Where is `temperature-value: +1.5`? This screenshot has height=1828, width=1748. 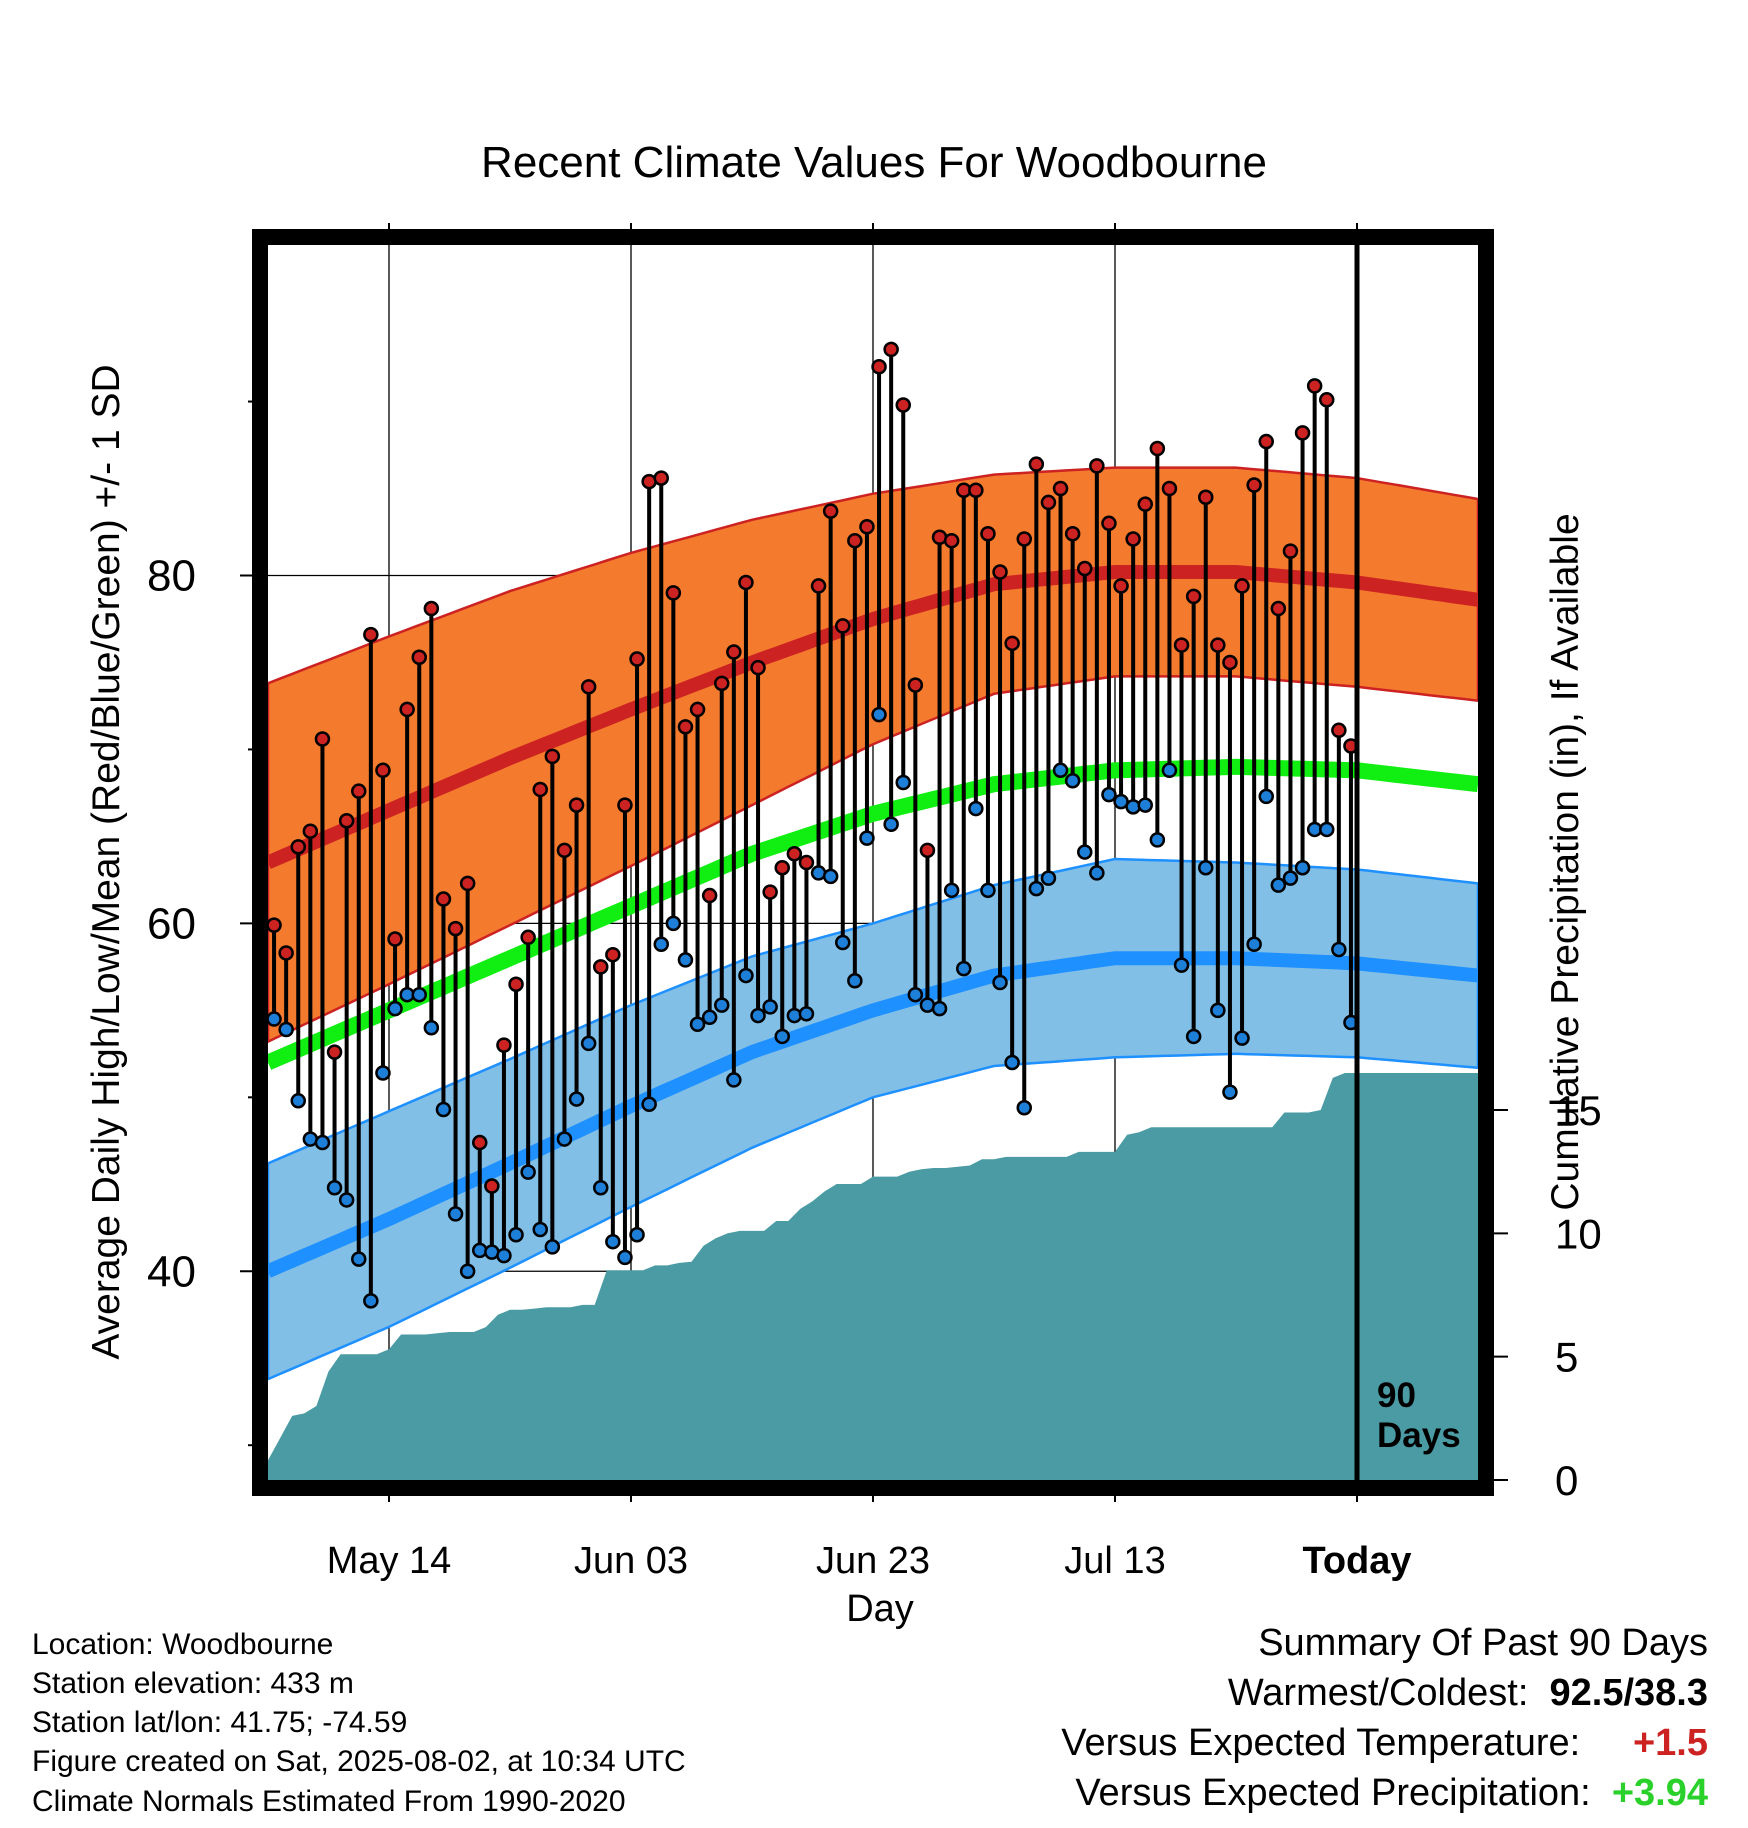
temperature-value: +1.5 is located at coordinates (1670, 1743).